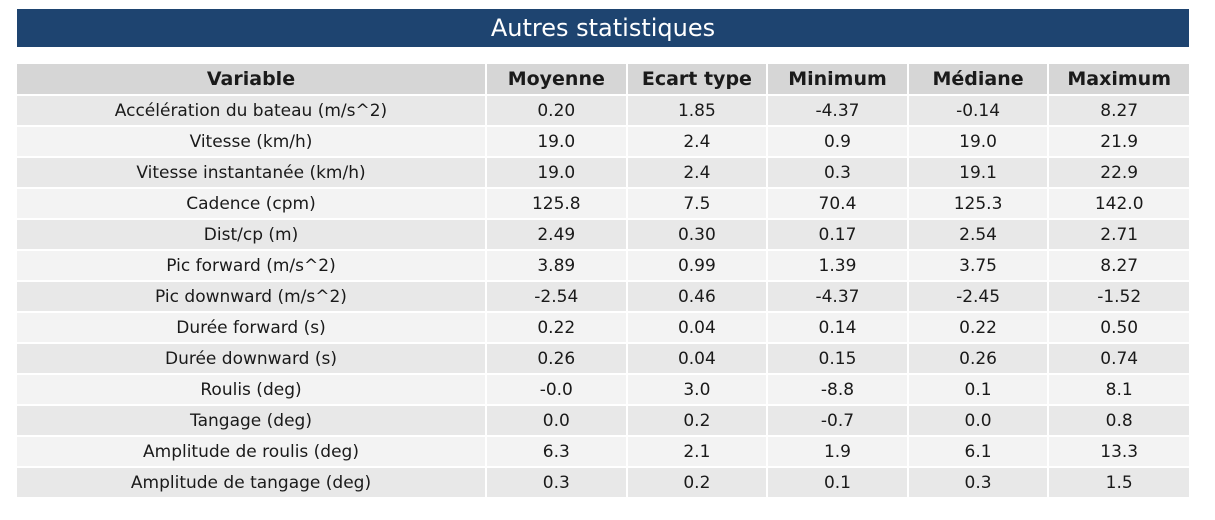  What do you see at coordinates (557, 266) in the screenshot?
I see `cell-mean: 3.89` at bounding box center [557, 266].